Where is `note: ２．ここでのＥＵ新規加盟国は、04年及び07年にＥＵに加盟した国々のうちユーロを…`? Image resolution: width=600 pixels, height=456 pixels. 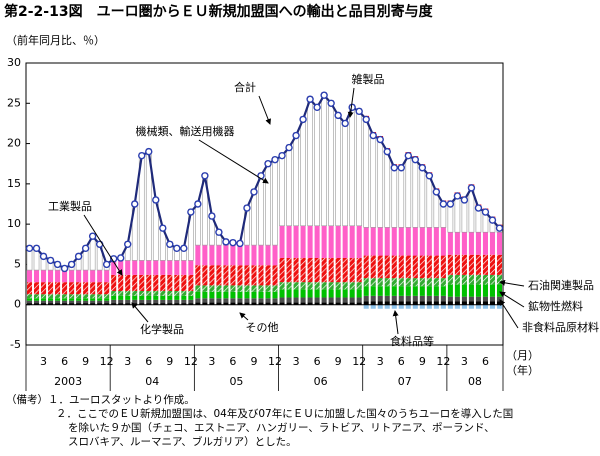 note: ２．ここでのＥＵ新規加盟国は、04年及び07年にＥＵに加盟した国々のうちユーロを… is located at coordinates (284, 413).